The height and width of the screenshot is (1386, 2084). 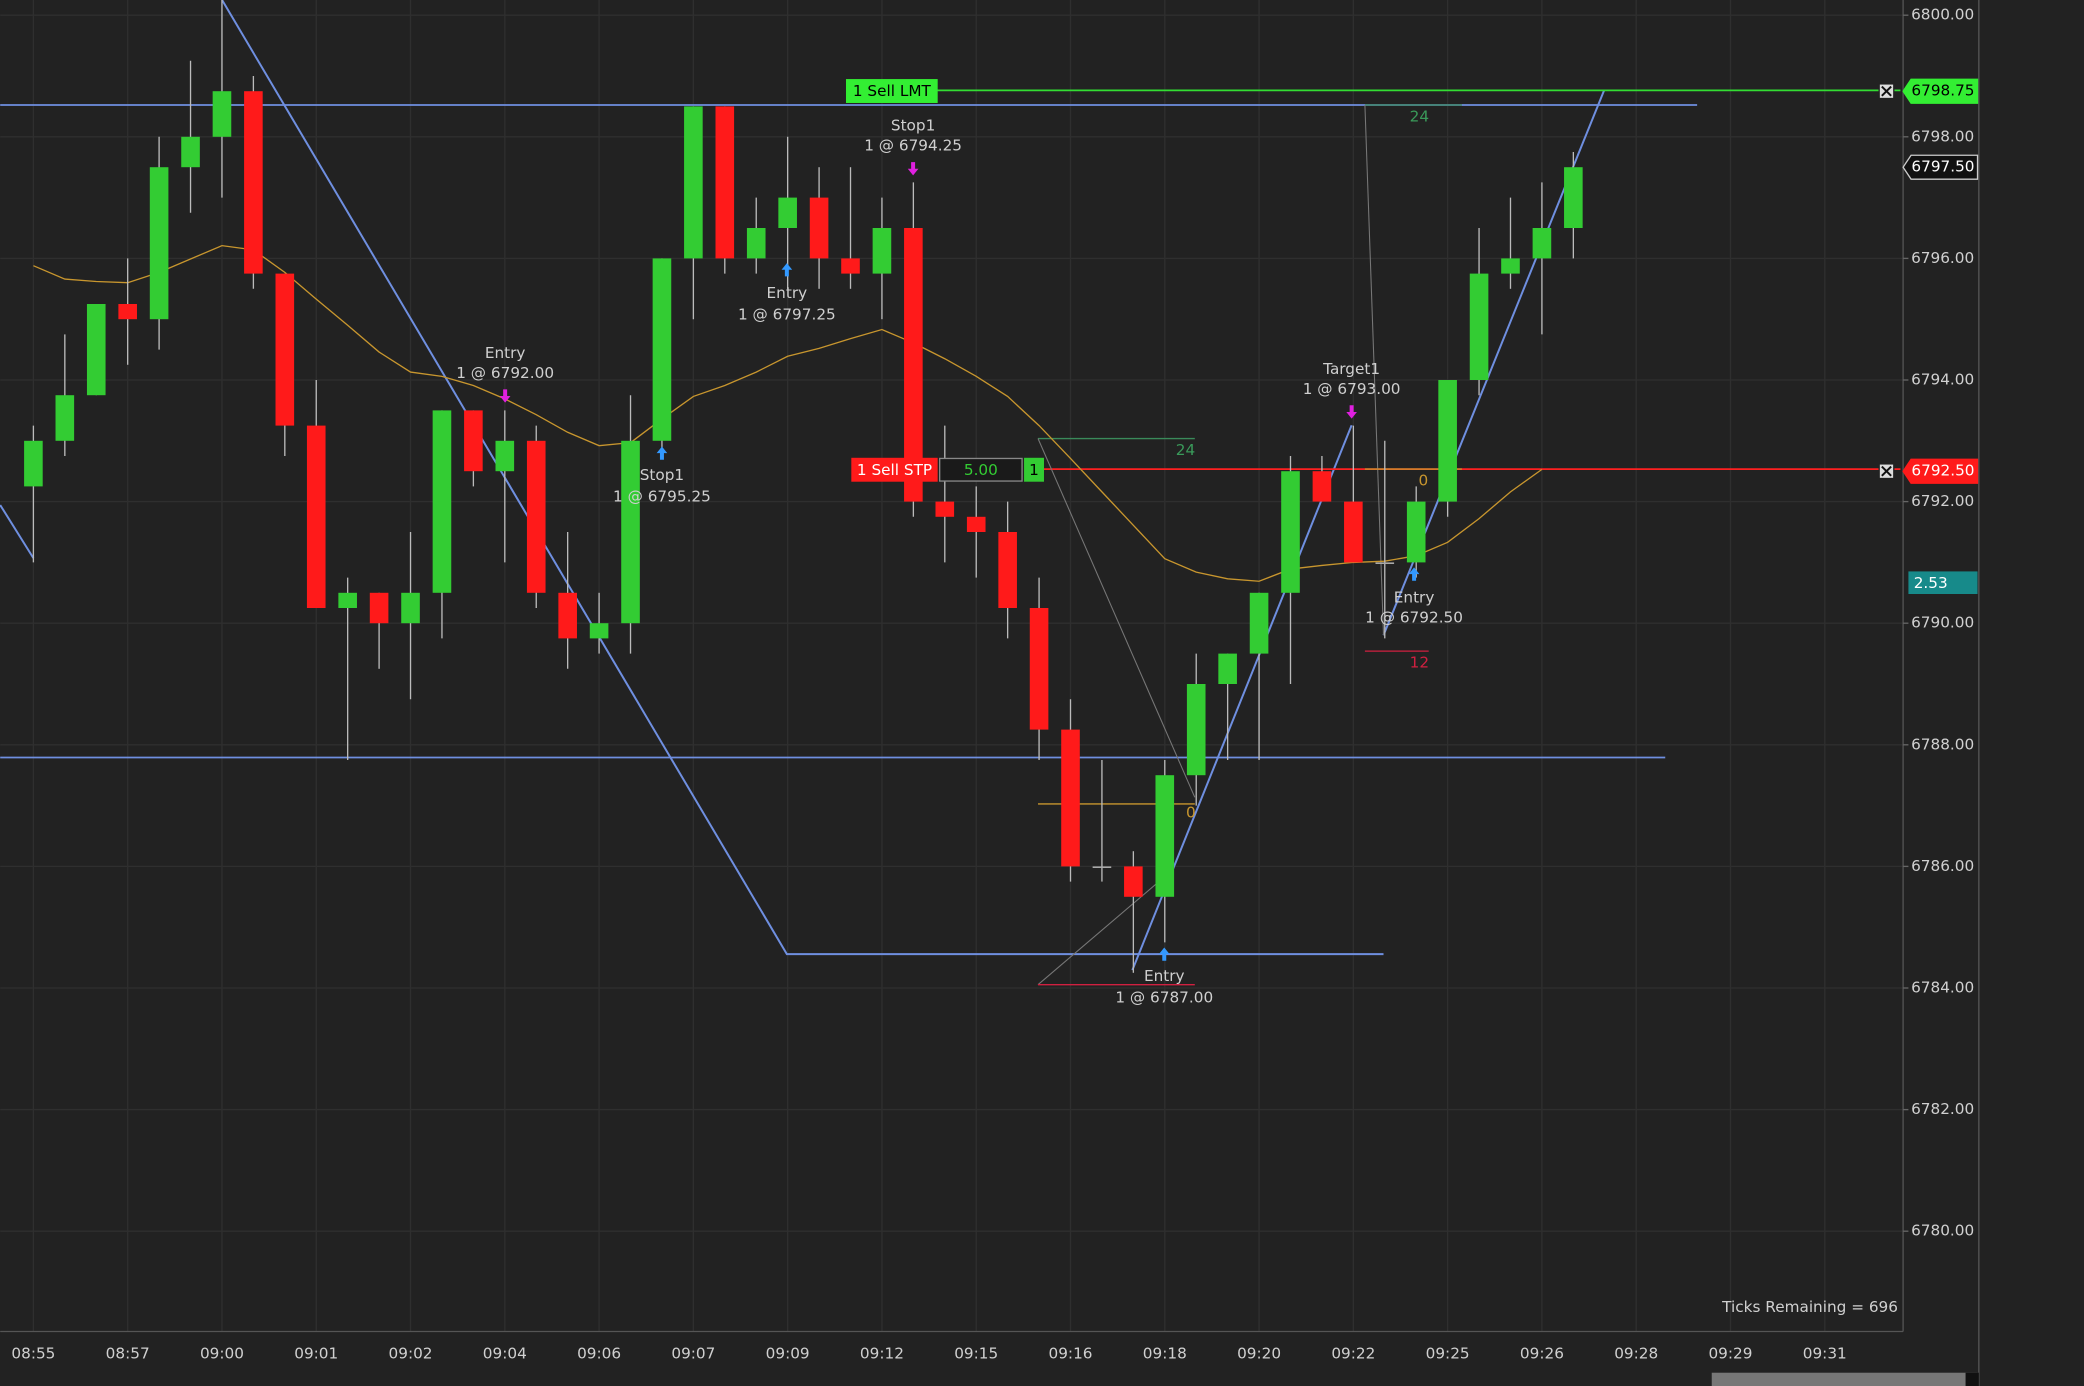 What do you see at coordinates (1352, 389) in the screenshot?
I see `execution-label: 1 @ 6793.00` at bounding box center [1352, 389].